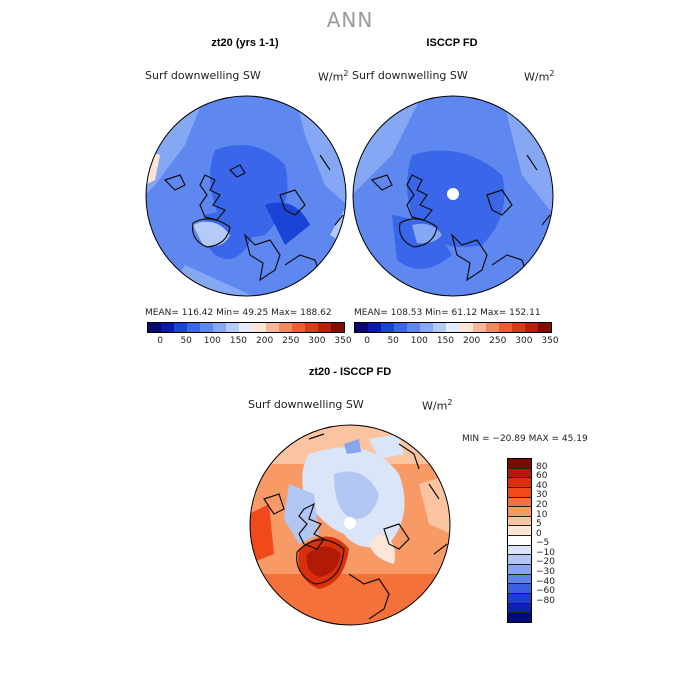 The width and height of the screenshot is (700, 700). What do you see at coordinates (306, 404) in the screenshot?
I see `diff-variable-label: Surf downwelling SW` at bounding box center [306, 404].